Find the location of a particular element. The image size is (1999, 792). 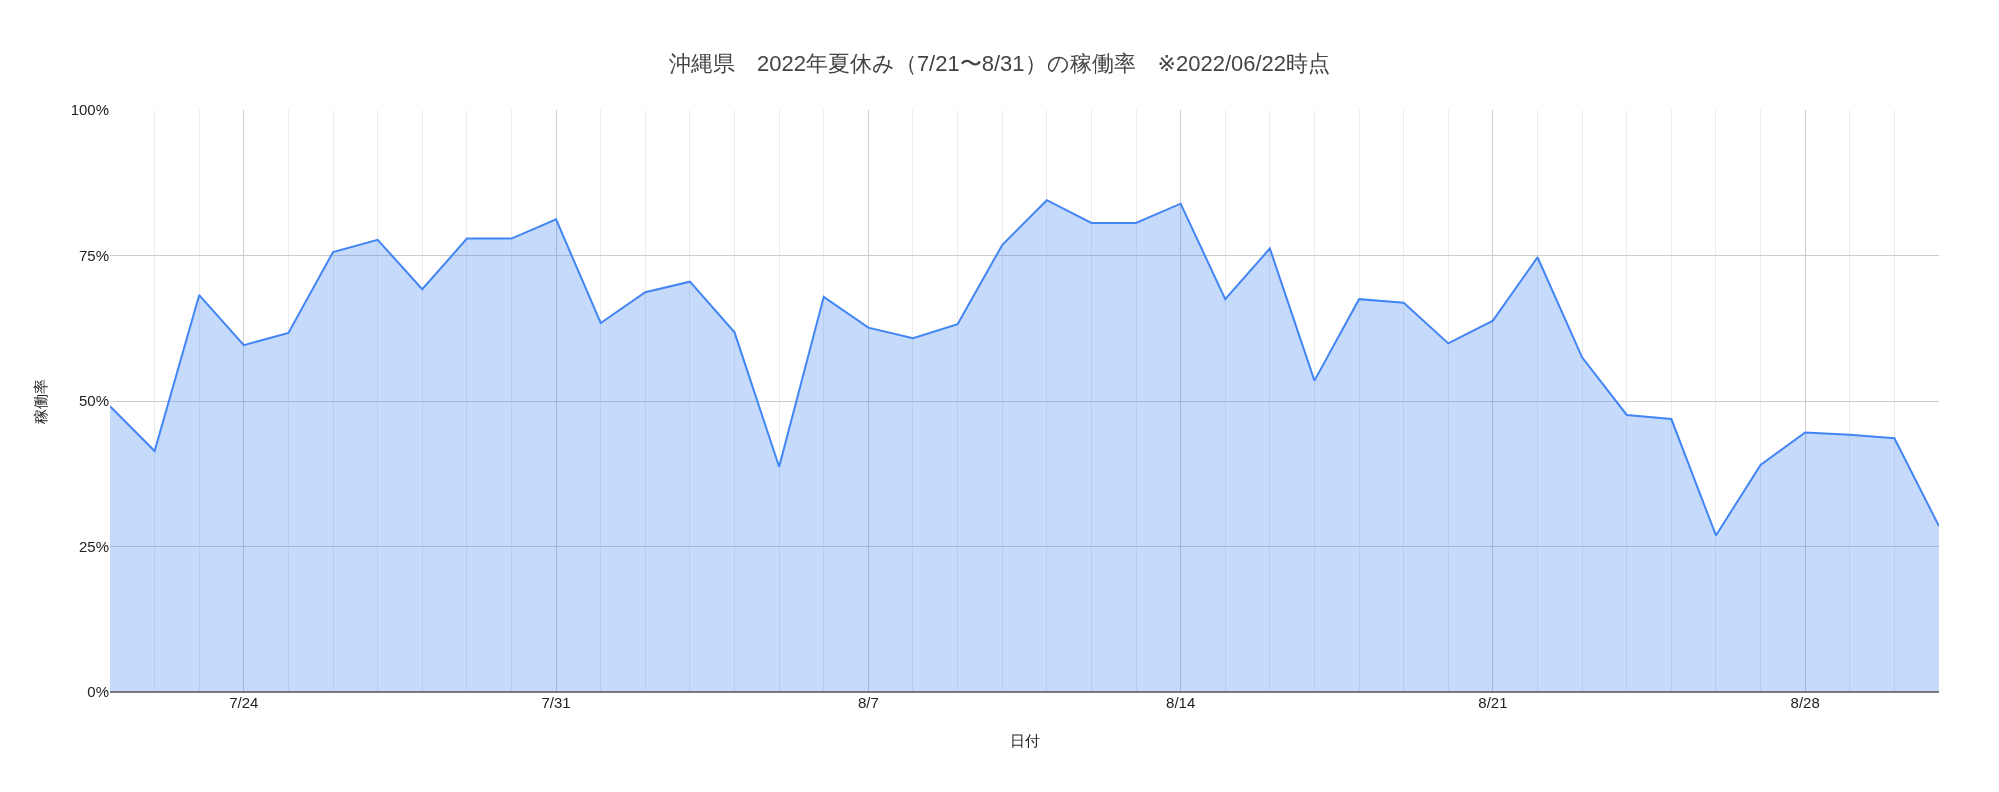

y-tick-label: 25% is located at coordinates (93, 546).